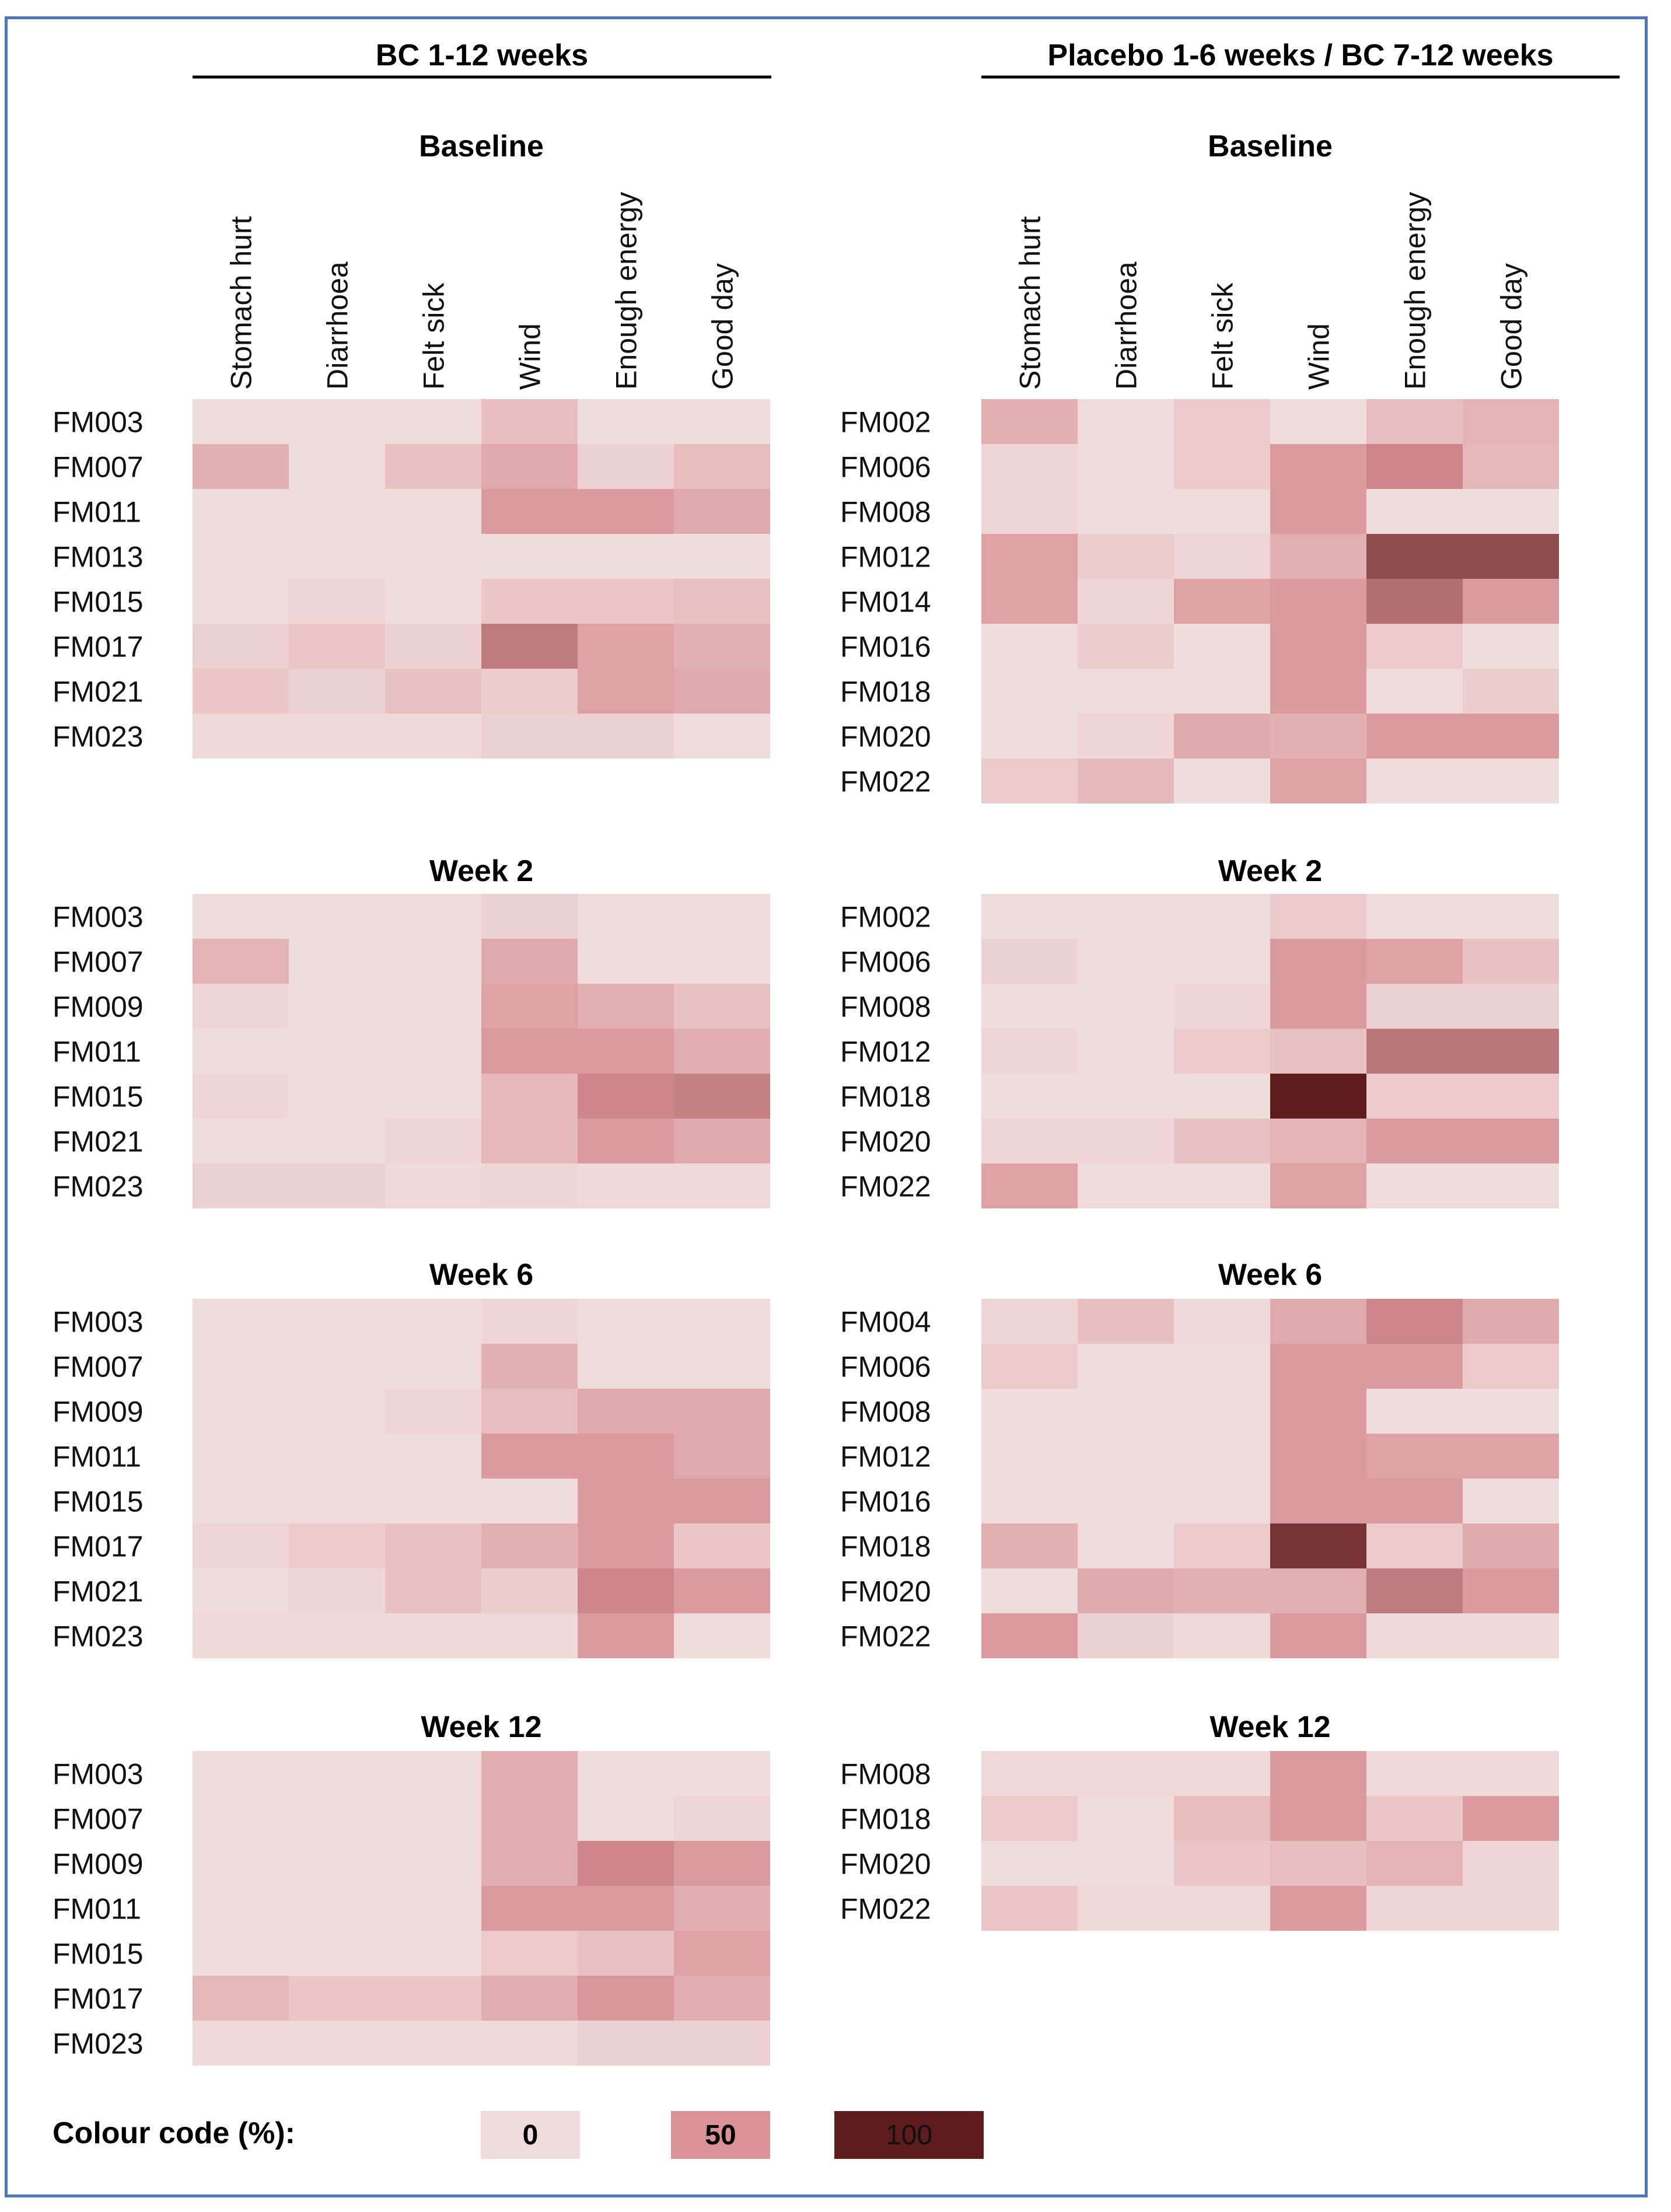 The height and width of the screenshot is (2212, 1671). What do you see at coordinates (1029, 466) in the screenshot?
I see `heatmap-cell-g2-p1-fm006-c1` at bounding box center [1029, 466].